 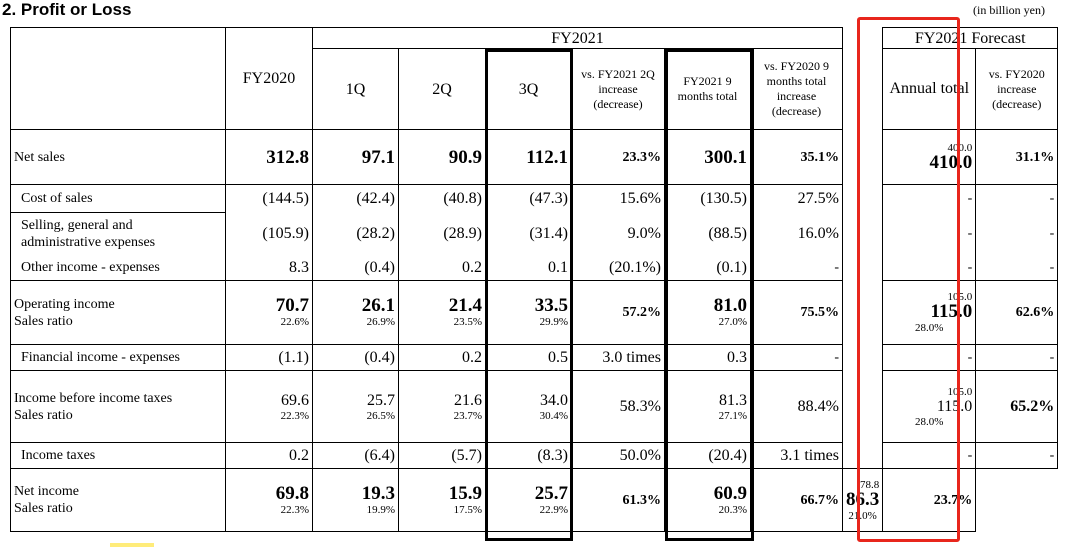 What do you see at coordinates (618, 157) in the screenshot?
I see `cell: 23.3%` at bounding box center [618, 157].